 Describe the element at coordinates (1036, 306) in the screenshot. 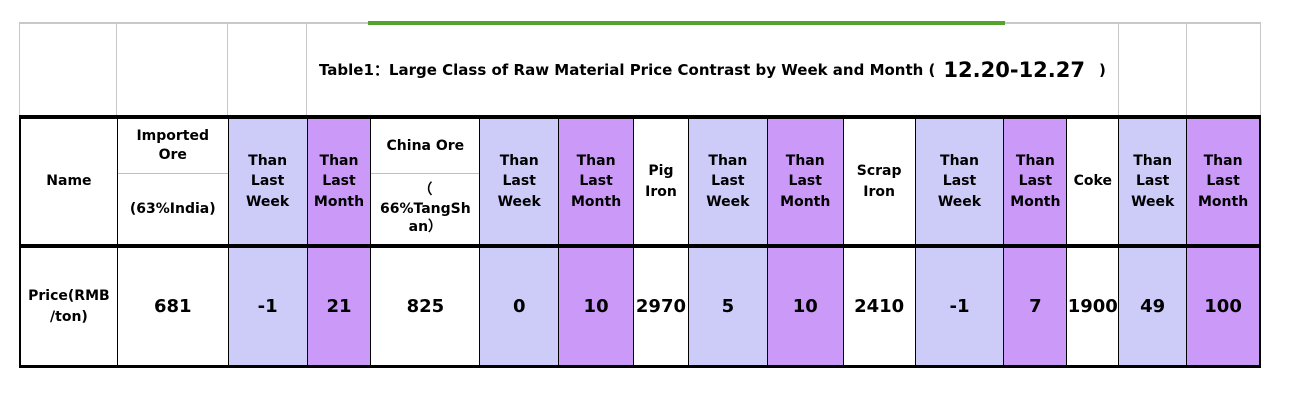

I see `scrap-iron-month-change: 7` at that location.